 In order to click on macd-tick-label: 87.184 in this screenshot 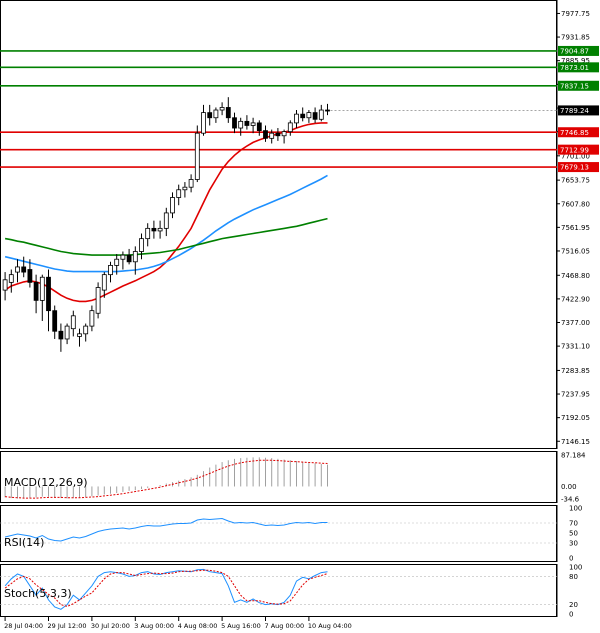, I will do `click(573, 455)`.